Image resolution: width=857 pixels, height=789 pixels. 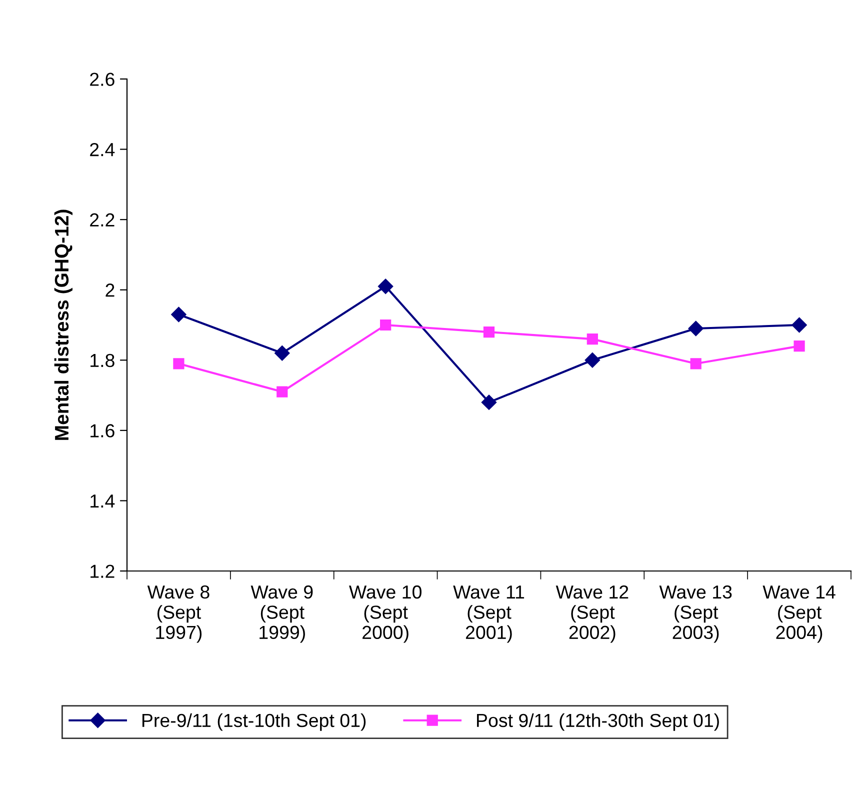 I want to click on x-tick-label: Wave 12 (Sept 2002), so click(x=592, y=614).